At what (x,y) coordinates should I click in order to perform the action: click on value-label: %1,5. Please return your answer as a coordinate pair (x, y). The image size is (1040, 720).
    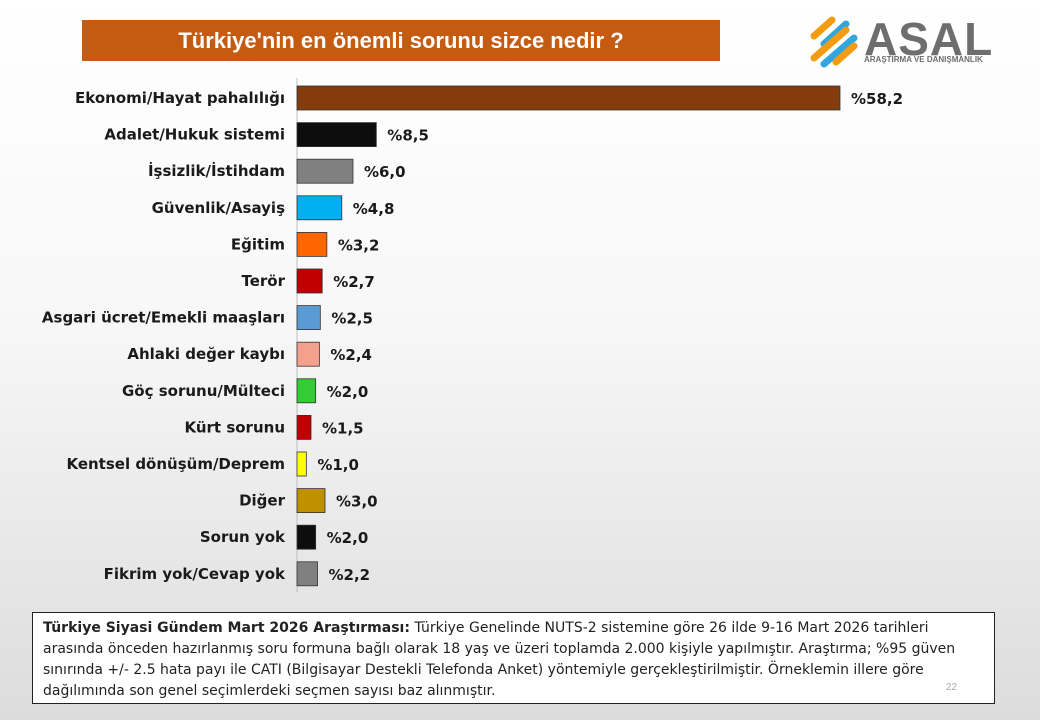
    Looking at the image, I should click on (343, 428).